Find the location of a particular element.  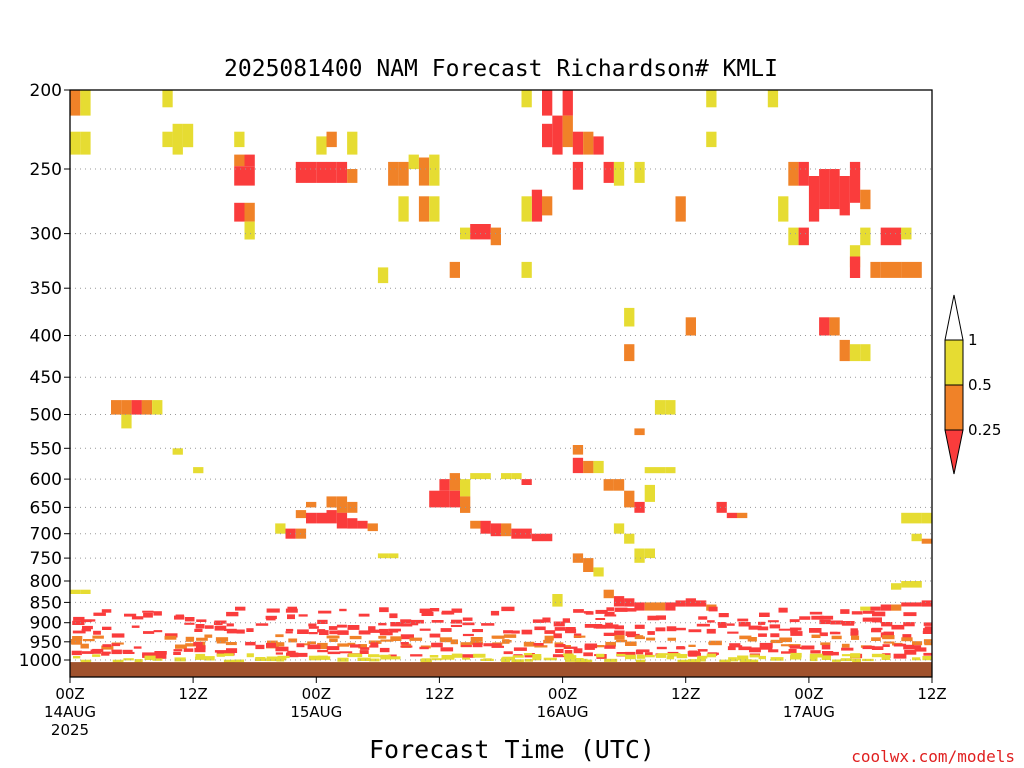

x-tick-label: 15AUG is located at coordinates (316, 712).